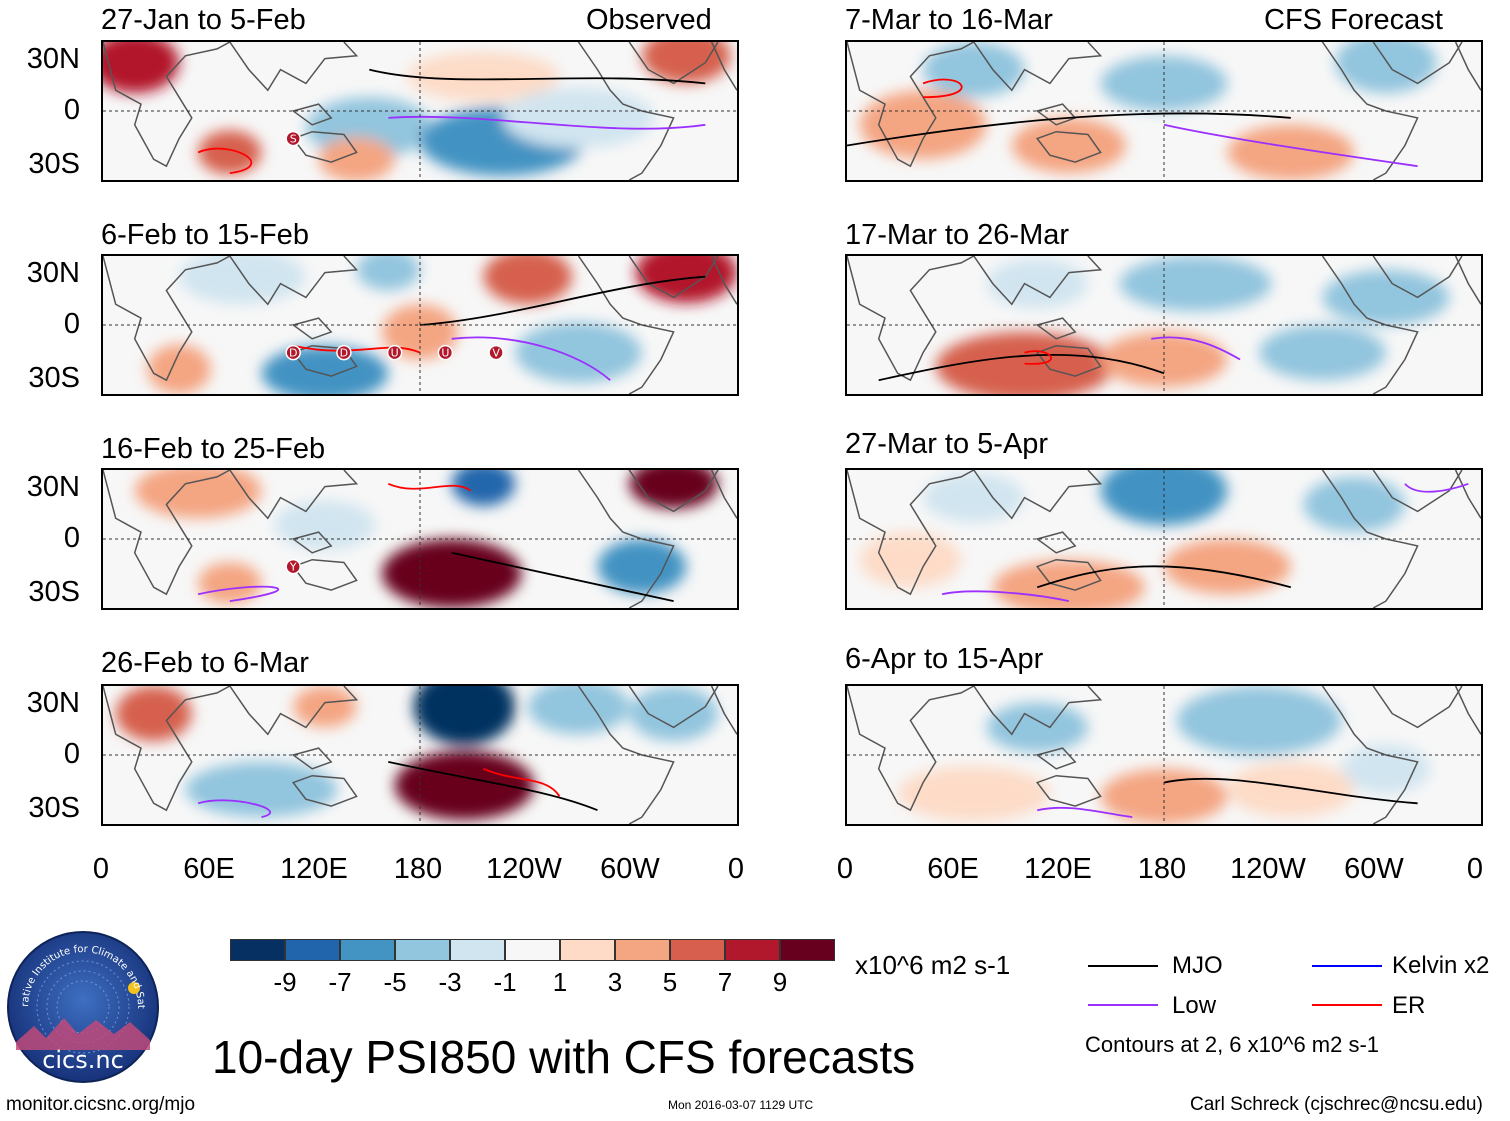 The width and height of the screenshot is (1510, 1121). Describe the element at coordinates (564, 1057) in the screenshot. I see `main-title: 10-day PSI850 with CFS forecasts` at that location.